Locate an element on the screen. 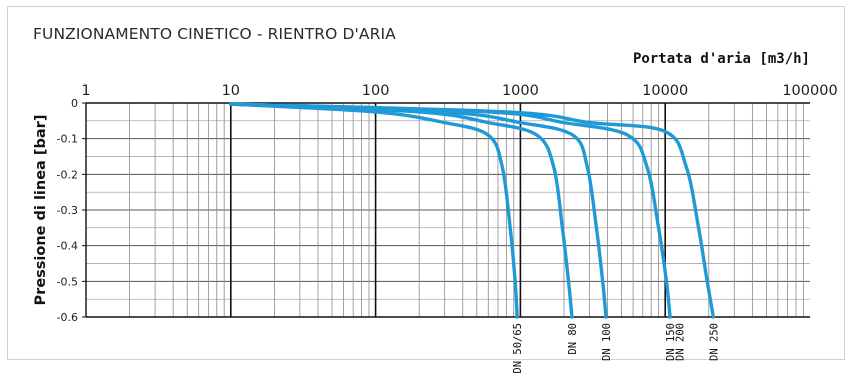  x-tick-label: 10 is located at coordinates (231, 91).